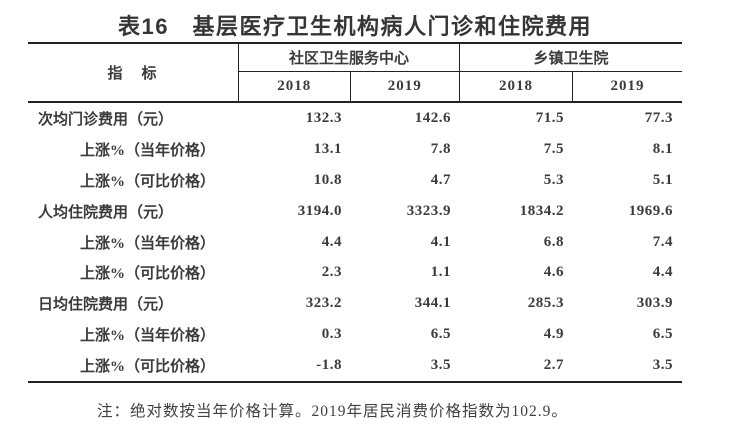  I want to click on table-row: 日均住院费用（元） 323.2 344.1 285.3 303.9, so click(355, 303).